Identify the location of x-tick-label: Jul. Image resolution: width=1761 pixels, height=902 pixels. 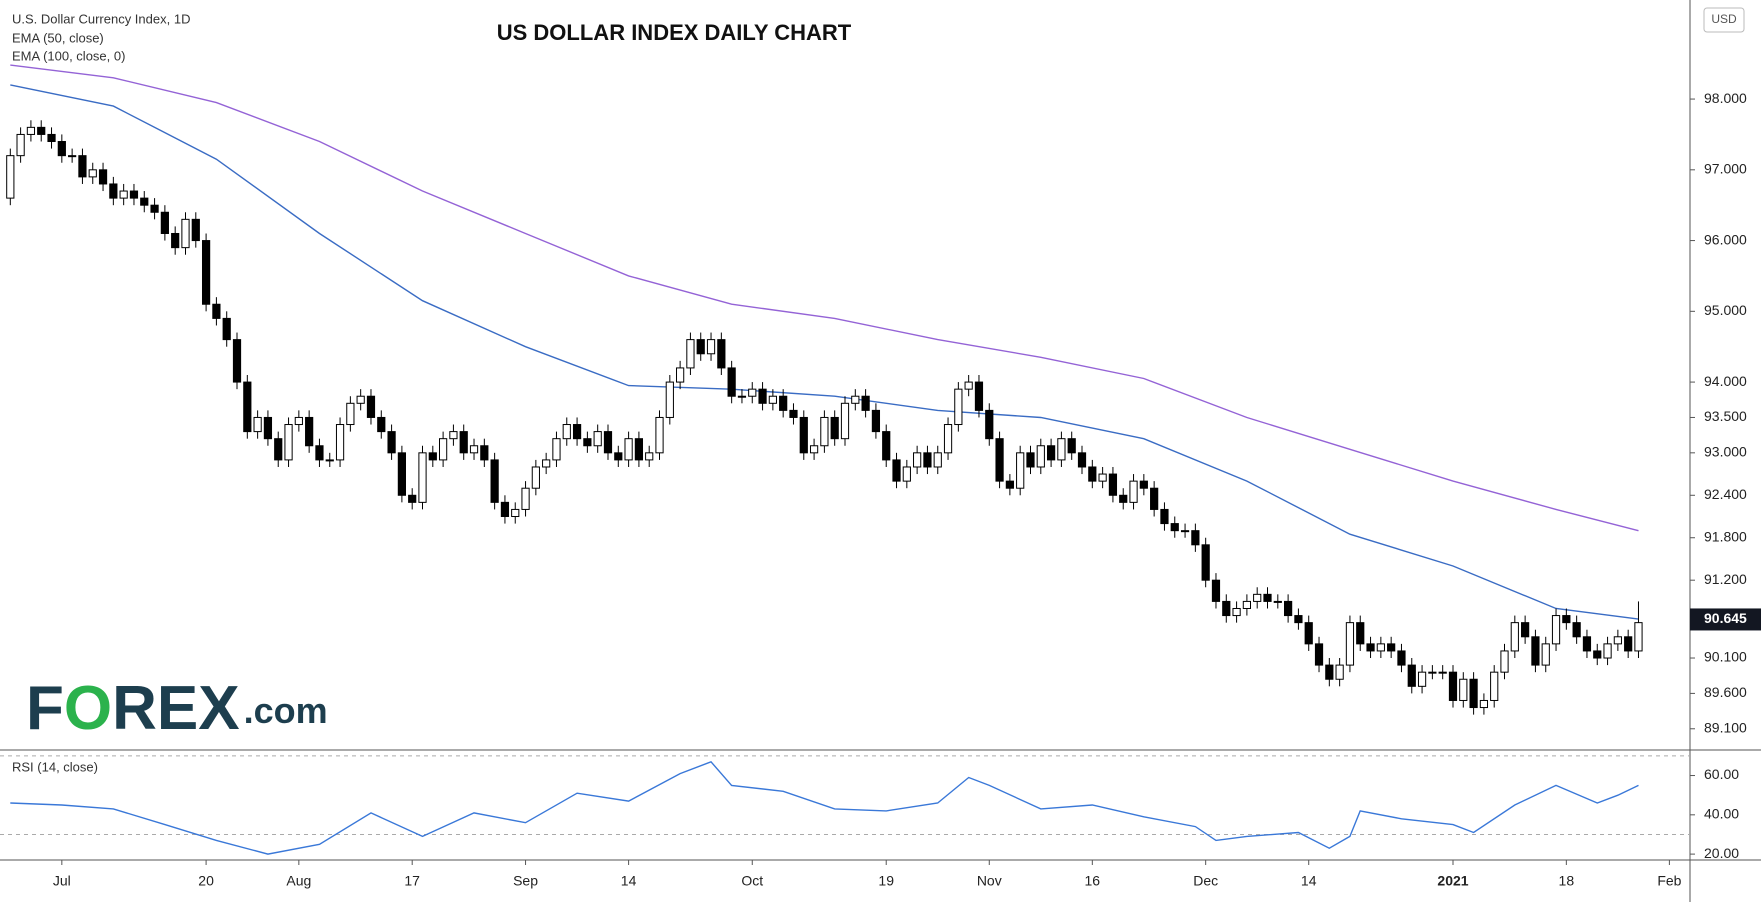
(62, 881).